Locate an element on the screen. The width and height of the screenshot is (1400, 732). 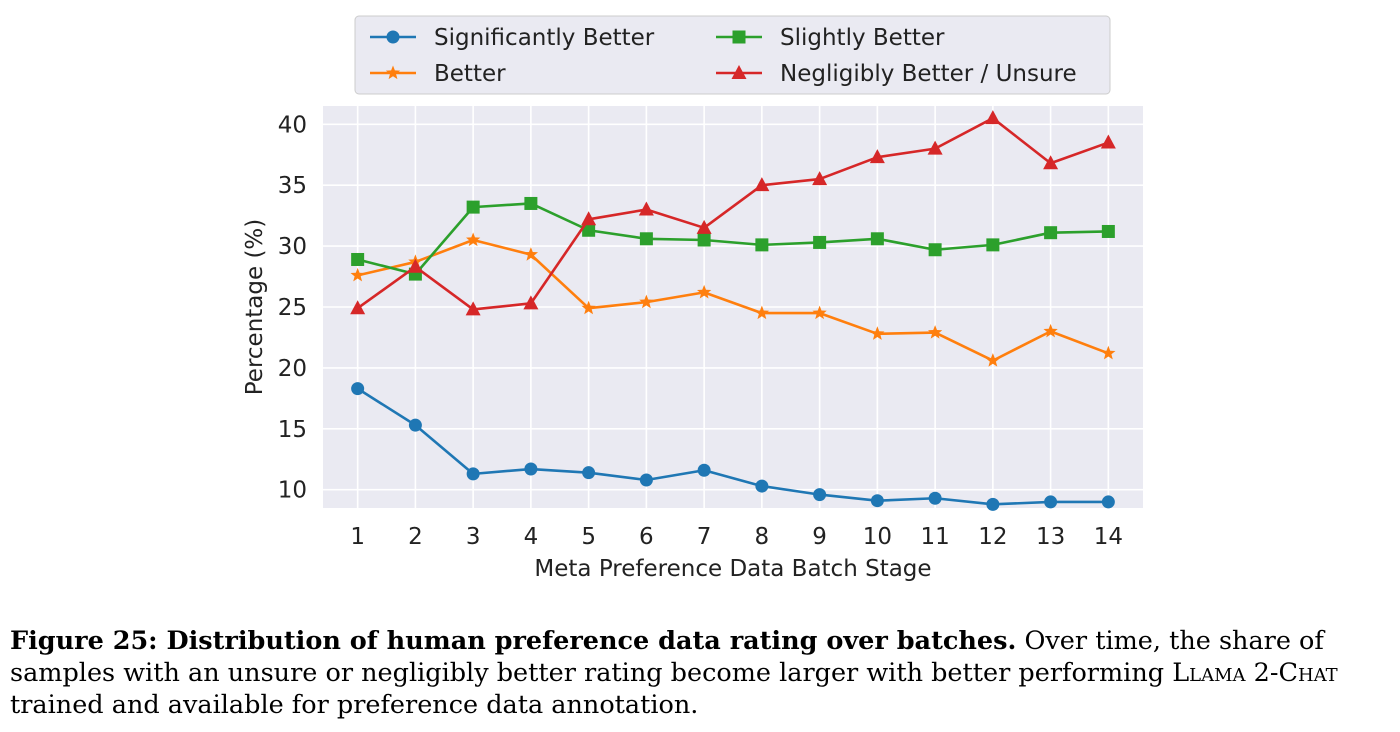
legend-label: Negligibly Better / Unsure is located at coordinates (928, 74).